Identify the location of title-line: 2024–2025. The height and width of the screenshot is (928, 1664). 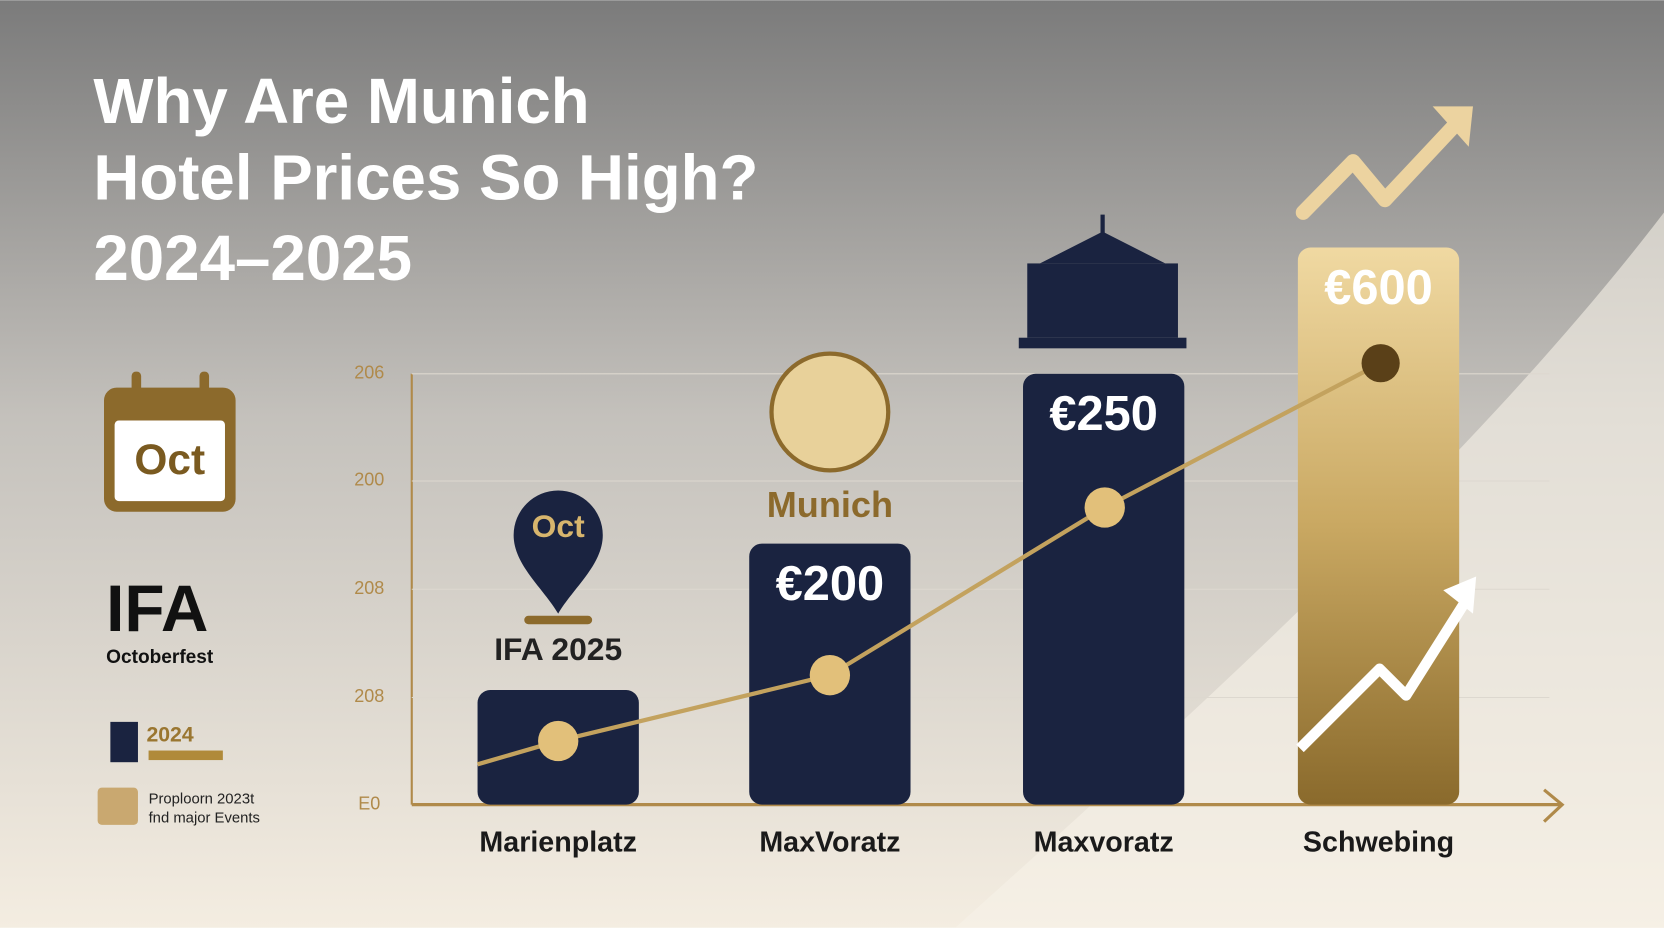
(252, 258).